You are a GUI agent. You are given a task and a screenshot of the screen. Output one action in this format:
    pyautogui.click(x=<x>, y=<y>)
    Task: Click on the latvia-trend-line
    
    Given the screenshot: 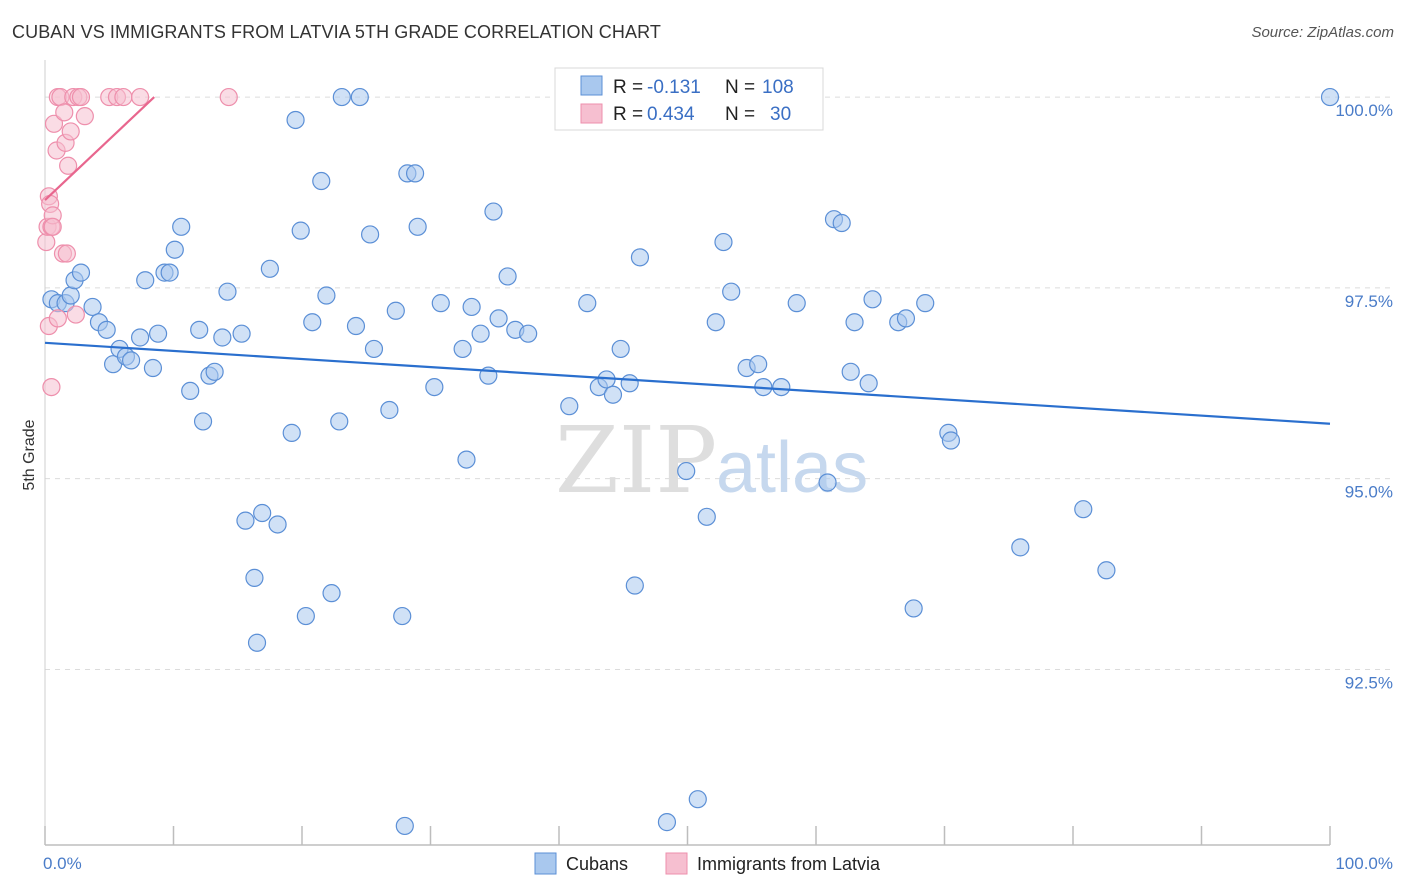 What is the action you would take?
    pyautogui.click(x=99, y=148)
    